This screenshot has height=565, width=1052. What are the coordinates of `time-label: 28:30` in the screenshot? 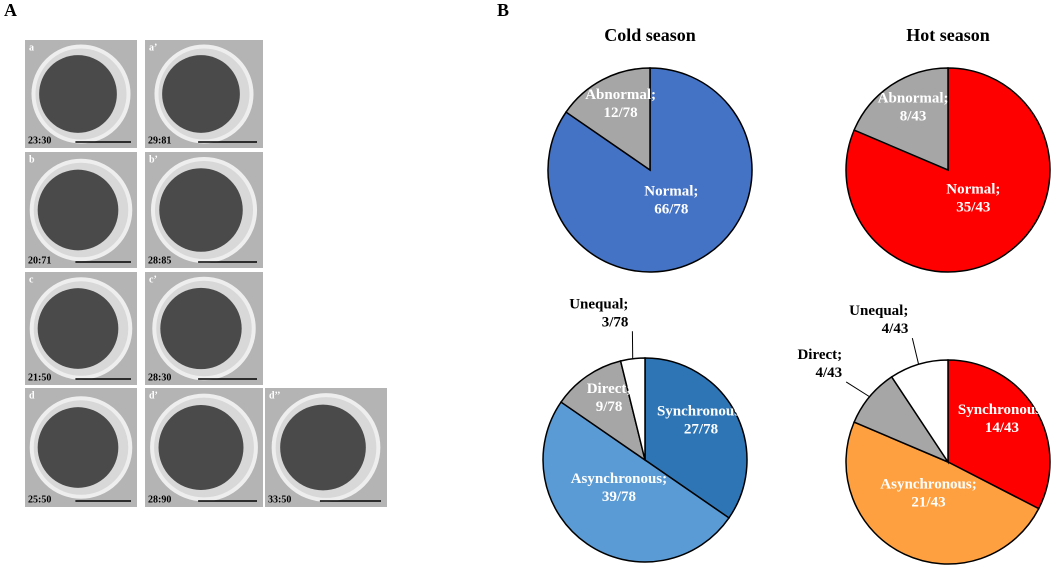 It's located at (159, 377).